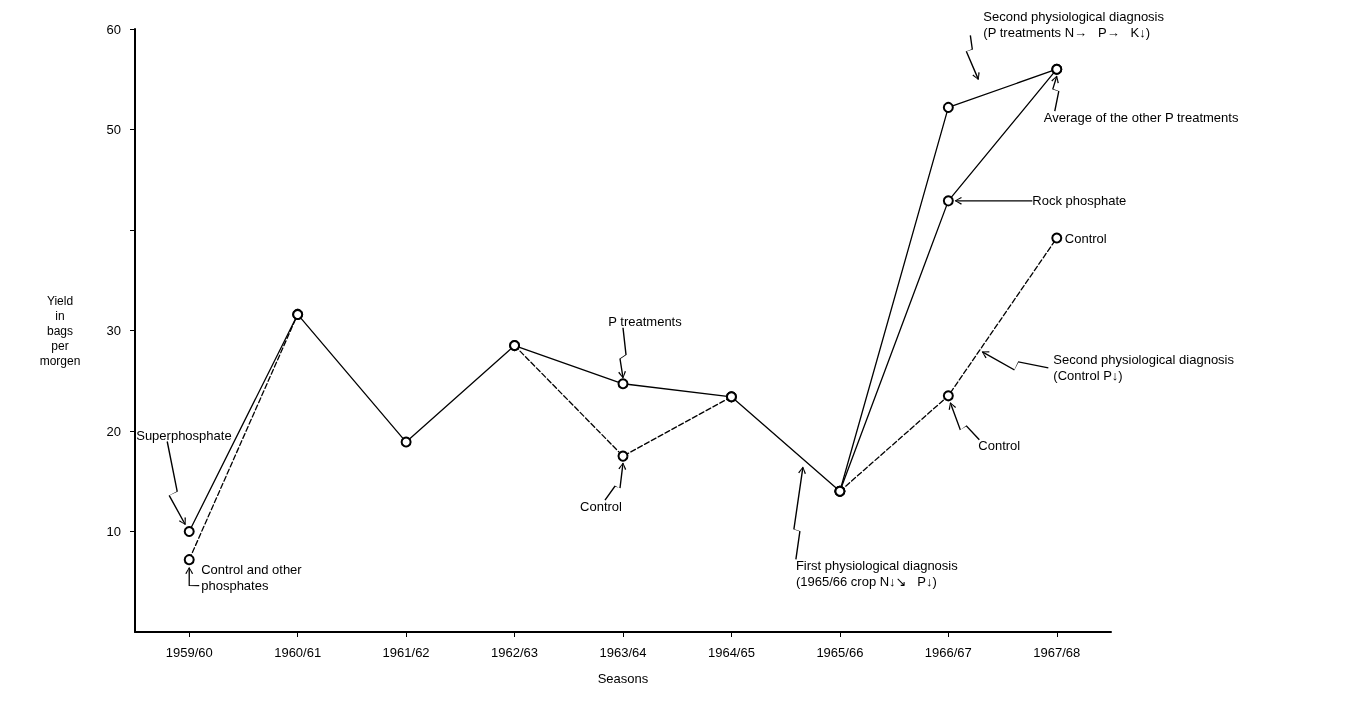 The height and width of the screenshot is (713, 1361). What do you see at coordinates (1141, 117) in the screenshot?
I see `annotation: Average of the other P treatments` at bounding box center [1141, 117].